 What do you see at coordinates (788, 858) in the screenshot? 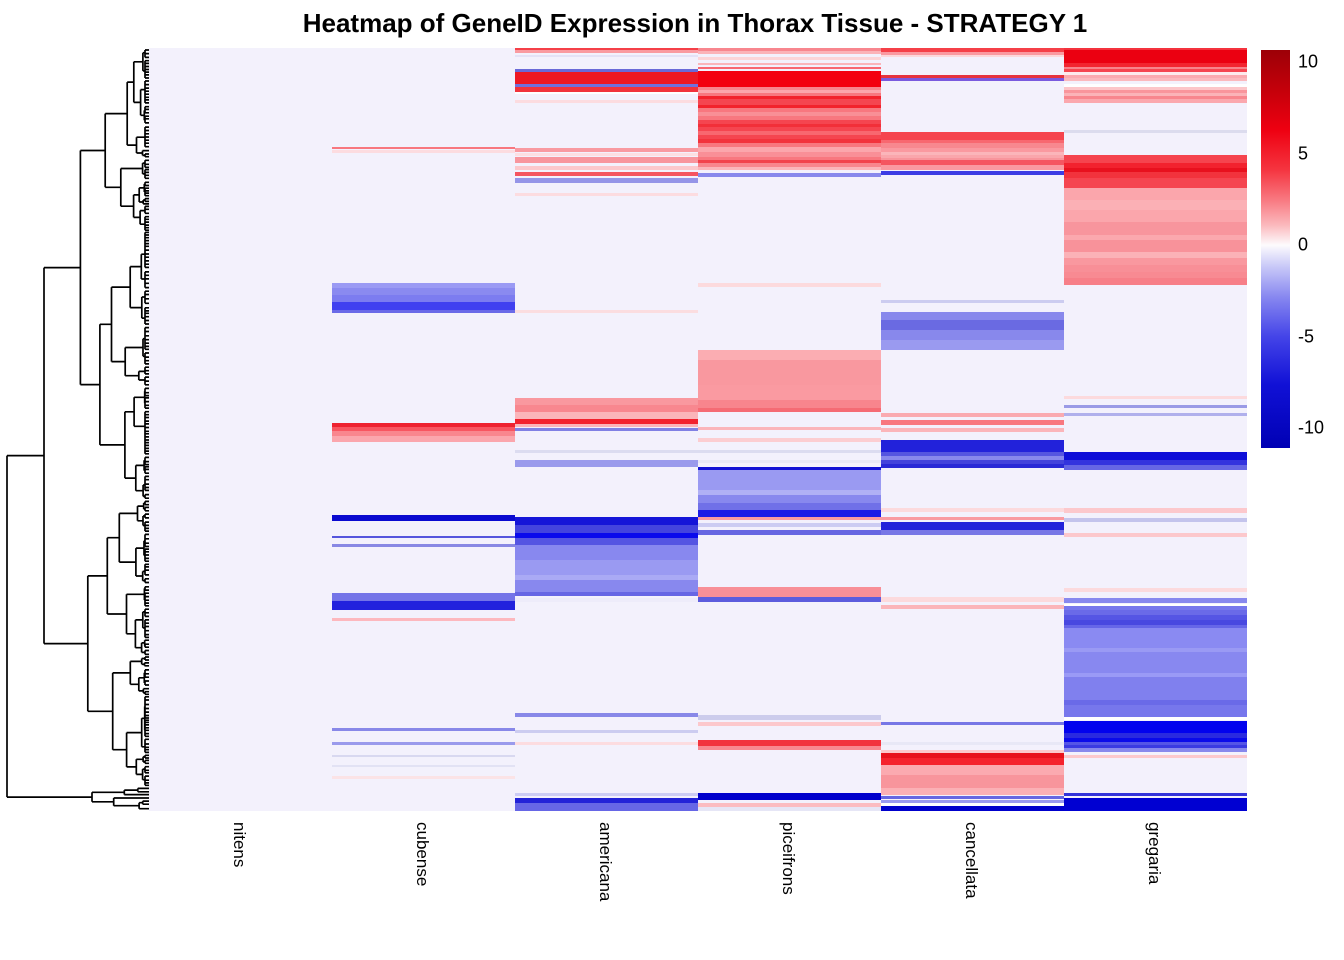
I see `column-label-piceifrons: piceifrons` at bounding box center [788, 858].